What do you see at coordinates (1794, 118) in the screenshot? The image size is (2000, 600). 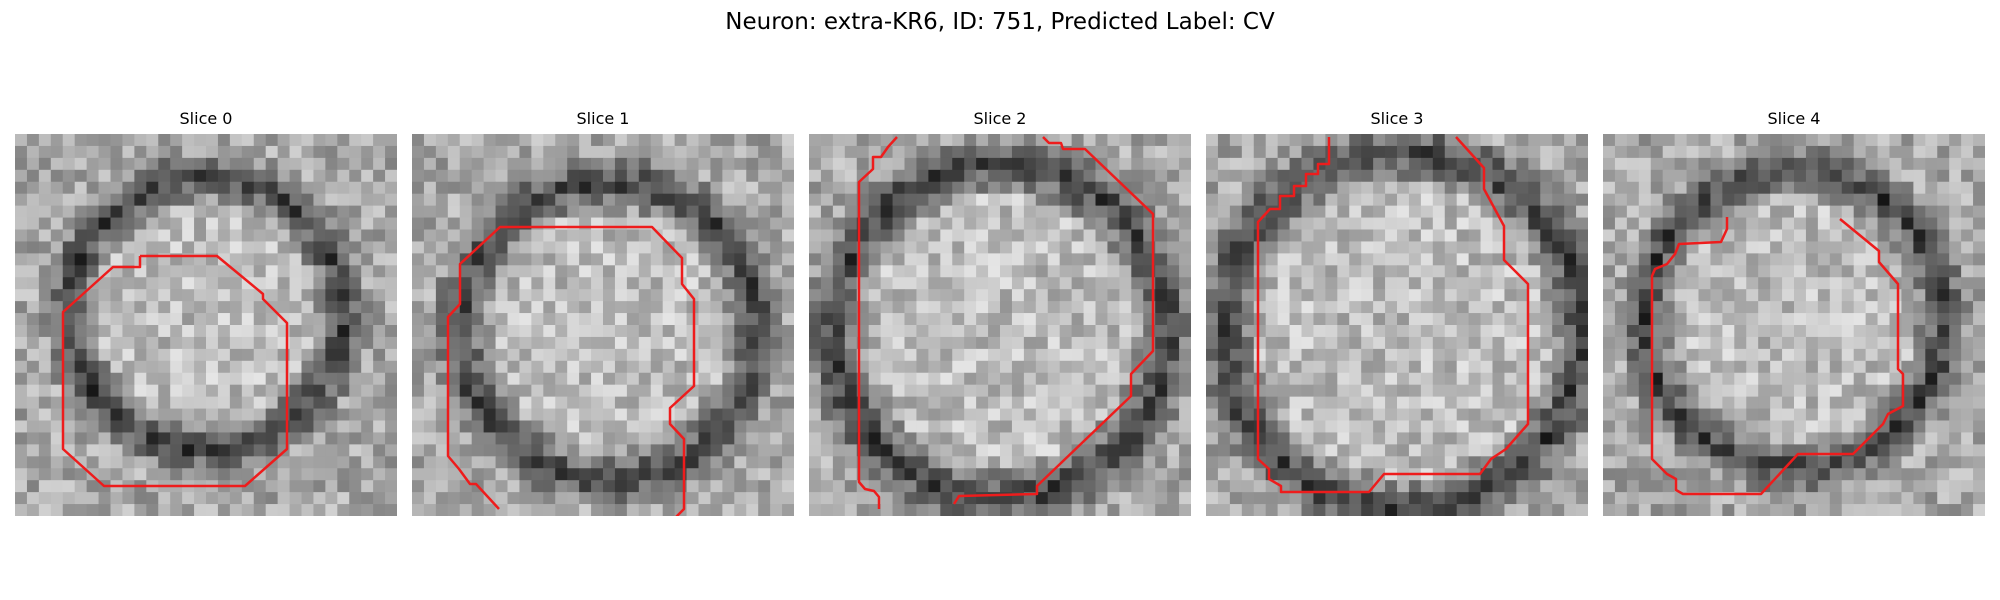 I see `slice-title-4: Slice 4` at bounding box center [1794, 118].